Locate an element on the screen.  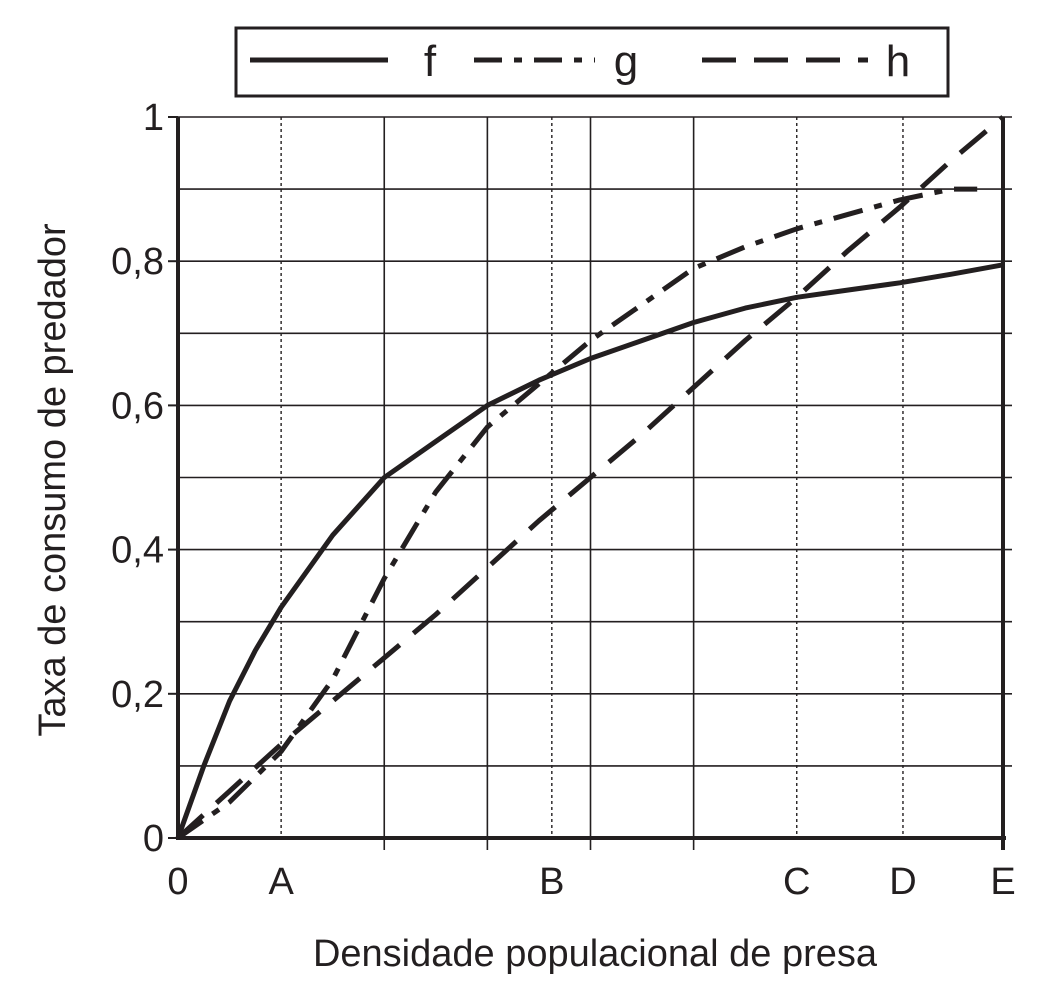
x-tick-label: E is located at coordinates (1002, 882).